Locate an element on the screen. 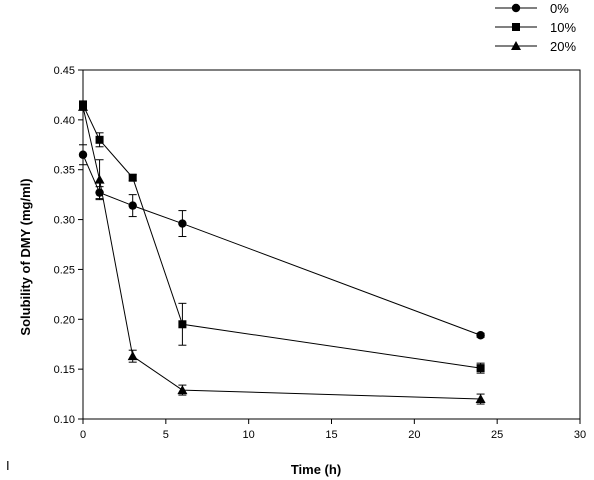 The width and height of the screenshot is (594, 480). y-tick-label: 0.30 is located at coordinates (64, 221).